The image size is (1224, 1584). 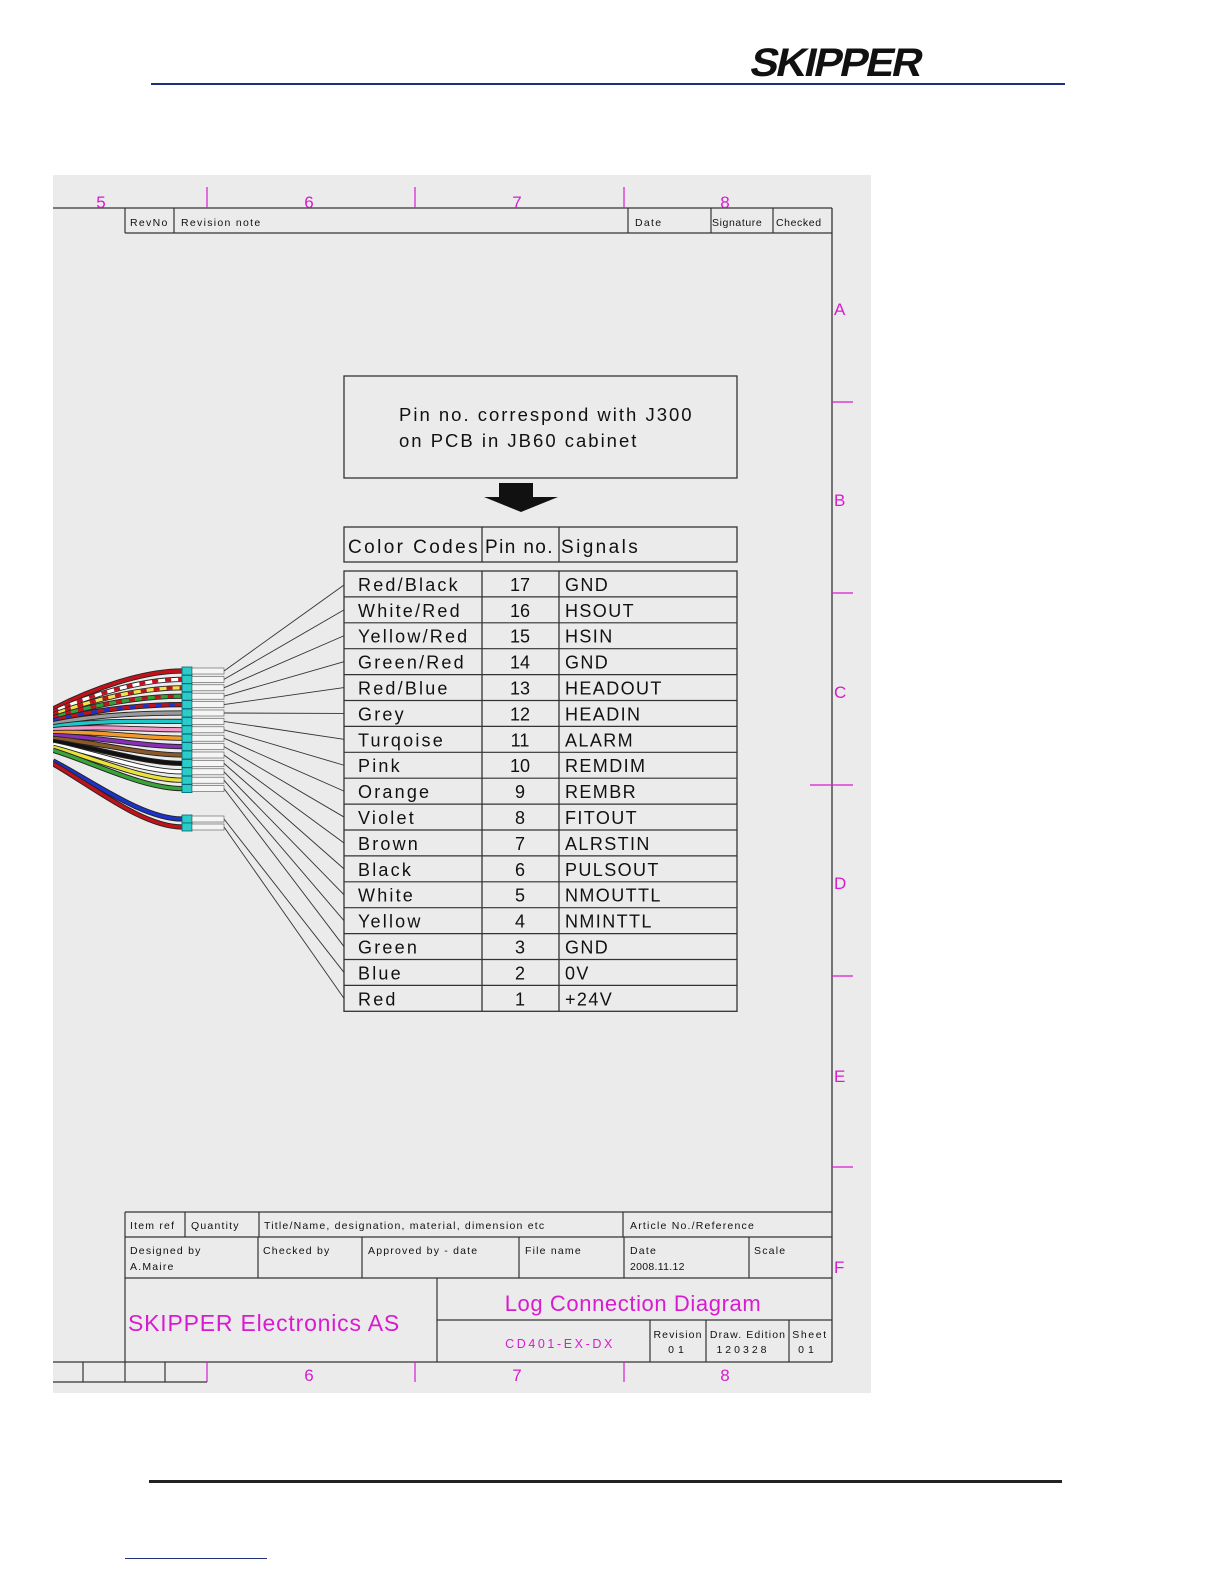 I want to click on table-row: Grey 12 HEADIN, so click(x=499, y=714).